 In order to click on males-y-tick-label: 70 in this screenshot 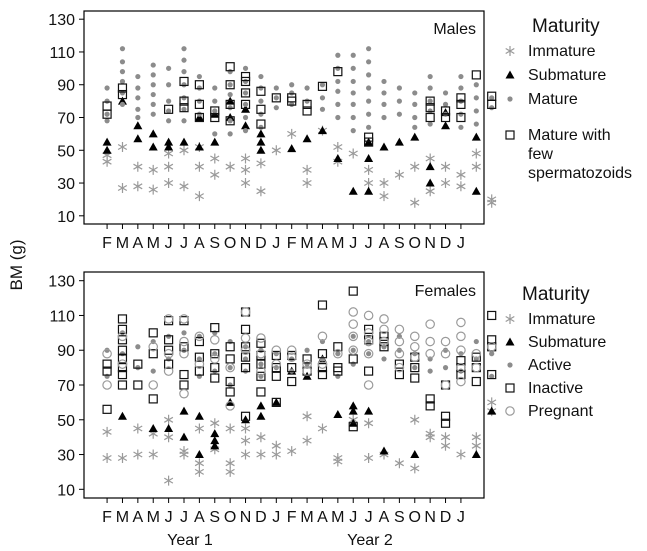, I will do `click(66, 119)`.